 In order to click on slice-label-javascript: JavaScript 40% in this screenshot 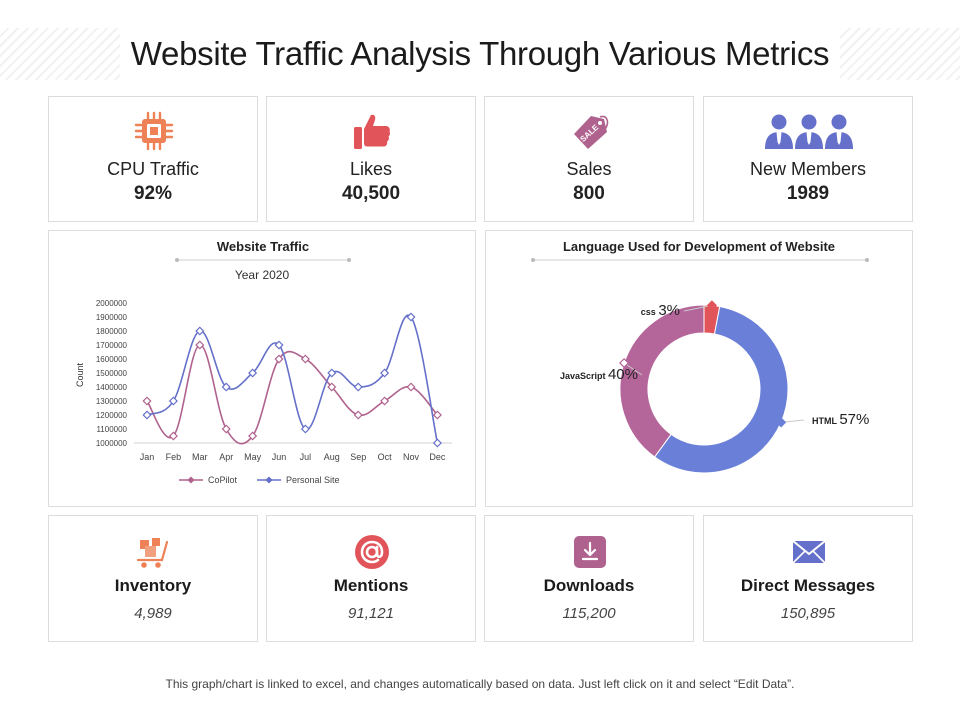, I will do `click(599, 374)`.